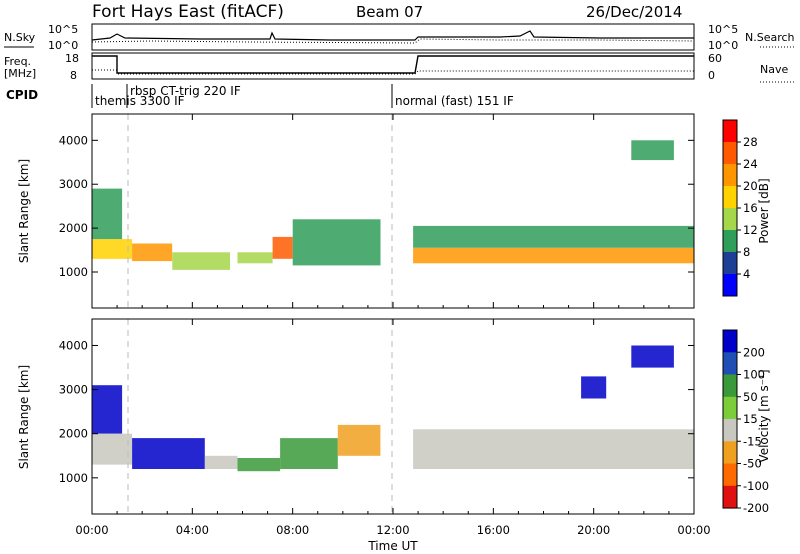 The image size is (800, 554). Describe the element at coordinates (20, 37) in the screenshot. I see `nsky-label: N.Sky` at that location.